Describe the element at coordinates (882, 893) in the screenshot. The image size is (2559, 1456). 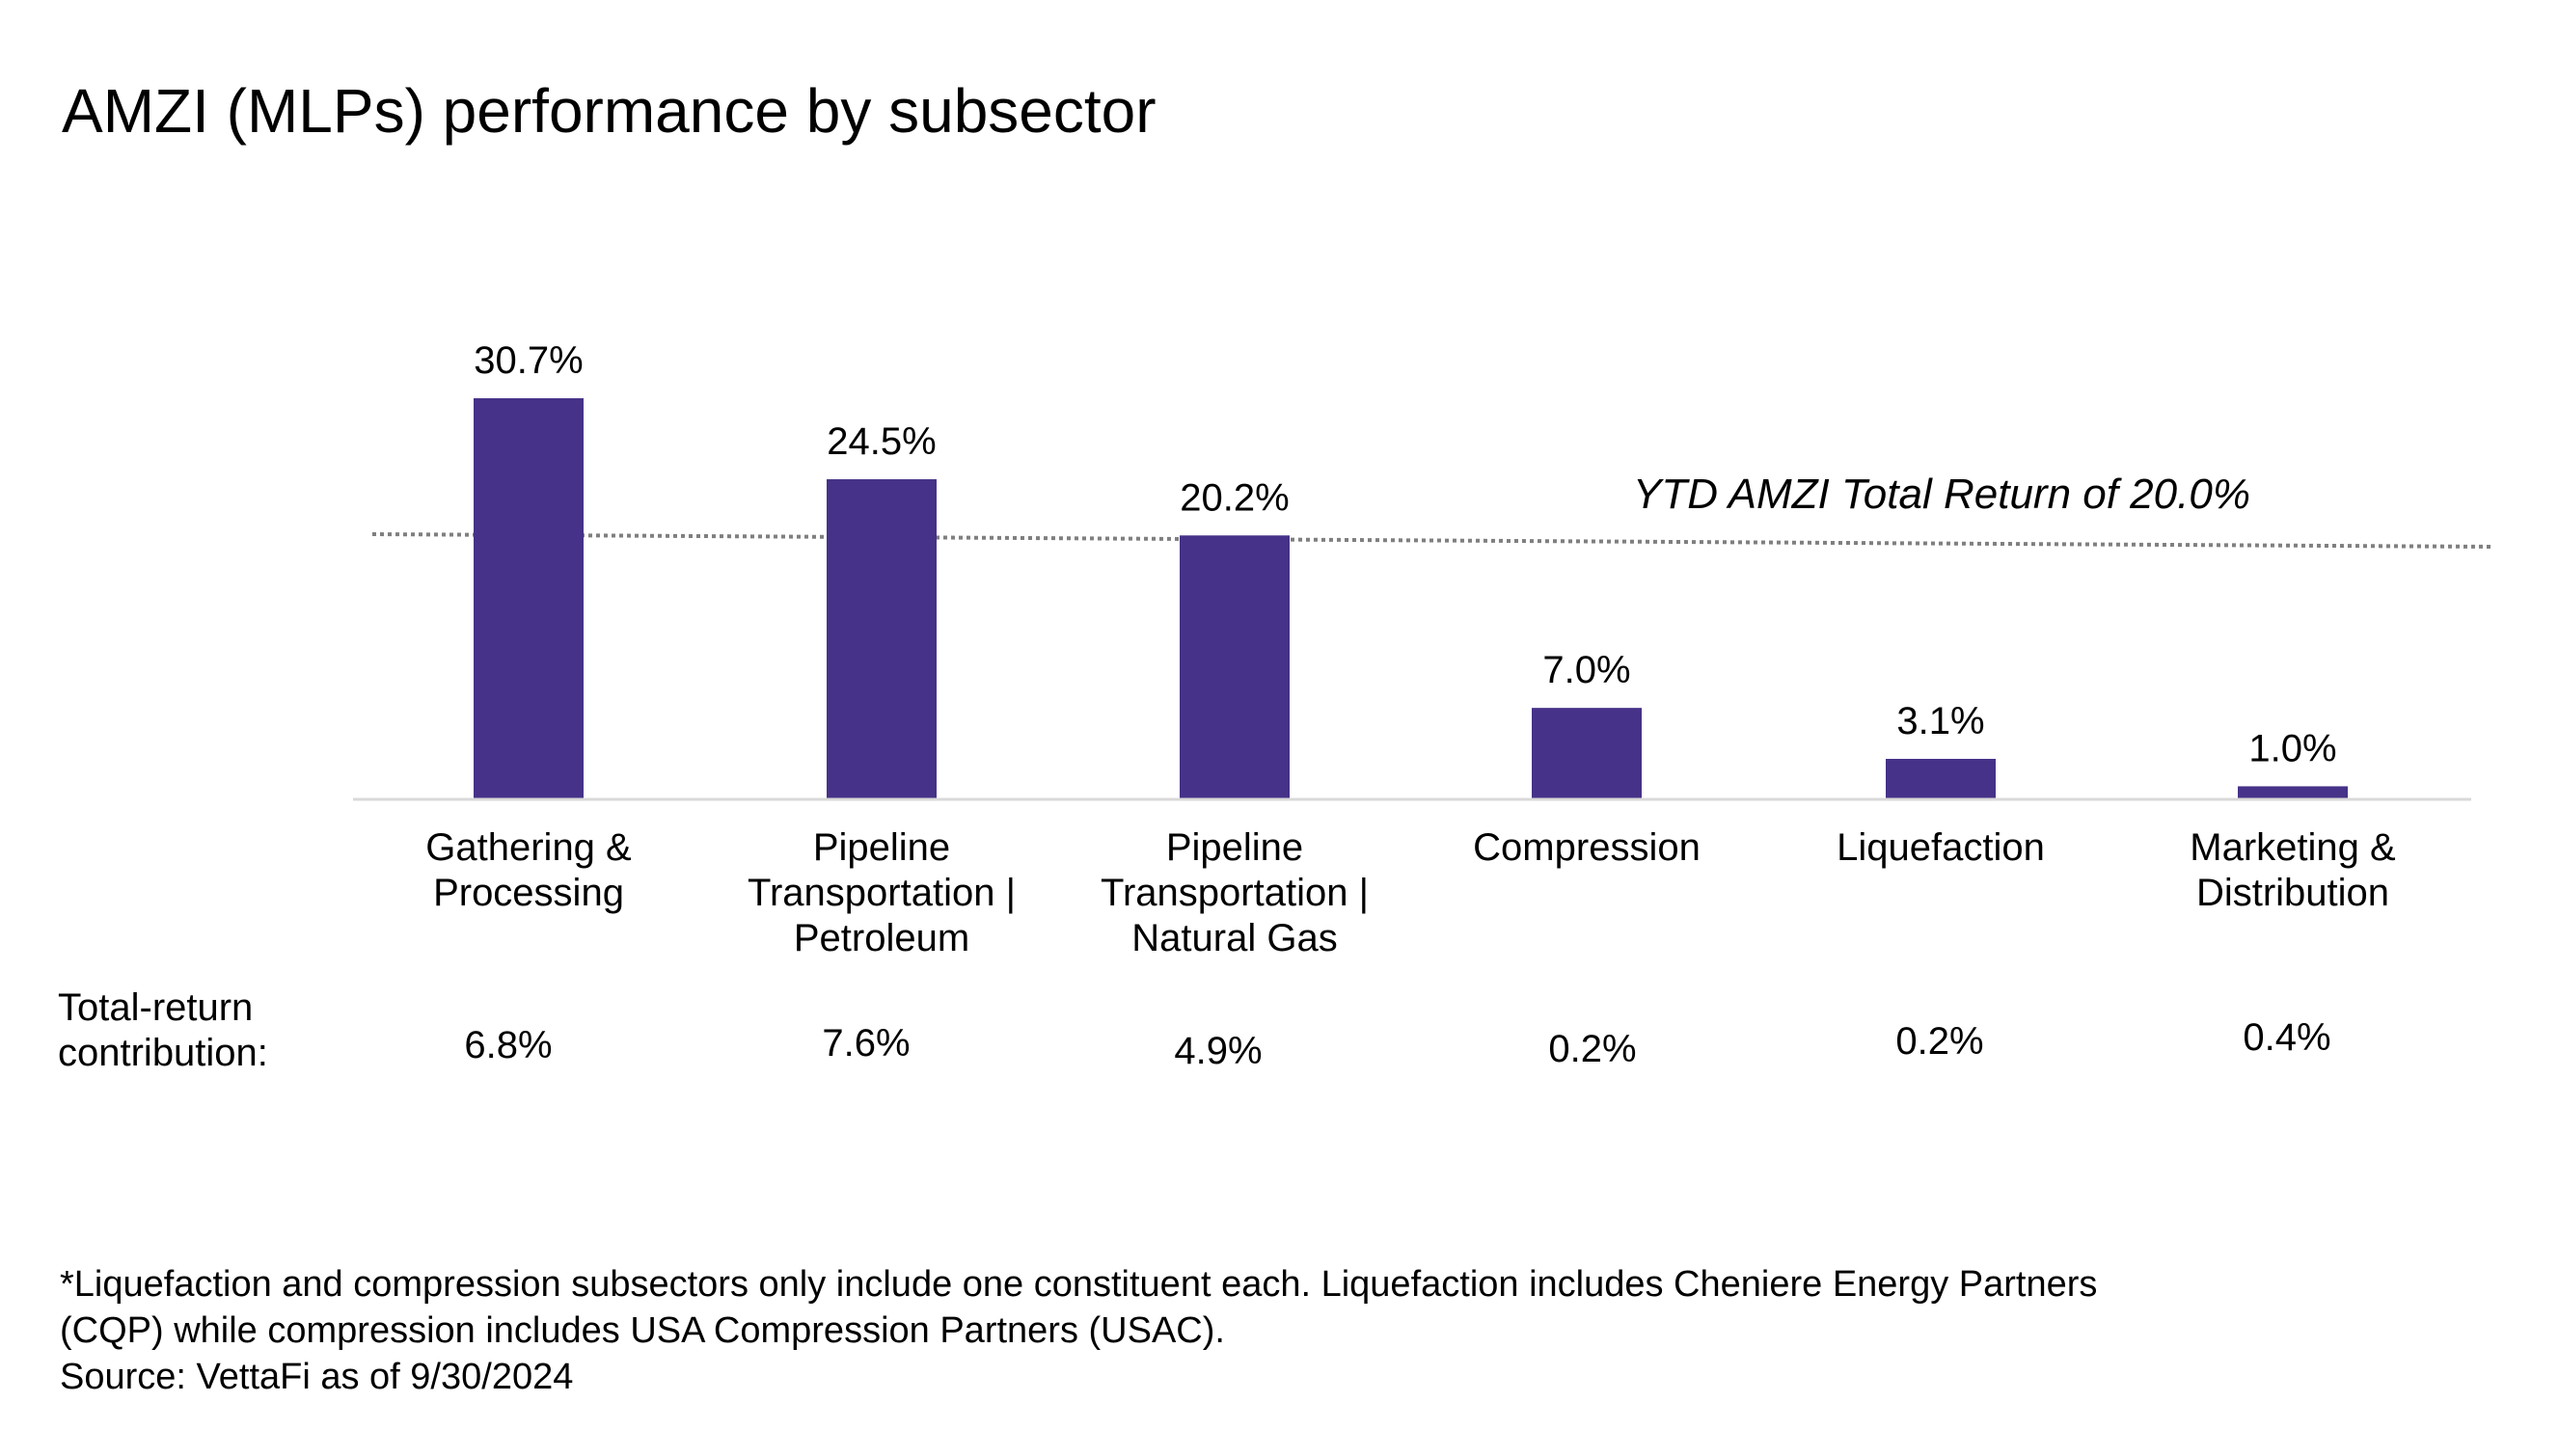
I see `category-label: Pipeline Transportation | Petroleum` at that location.